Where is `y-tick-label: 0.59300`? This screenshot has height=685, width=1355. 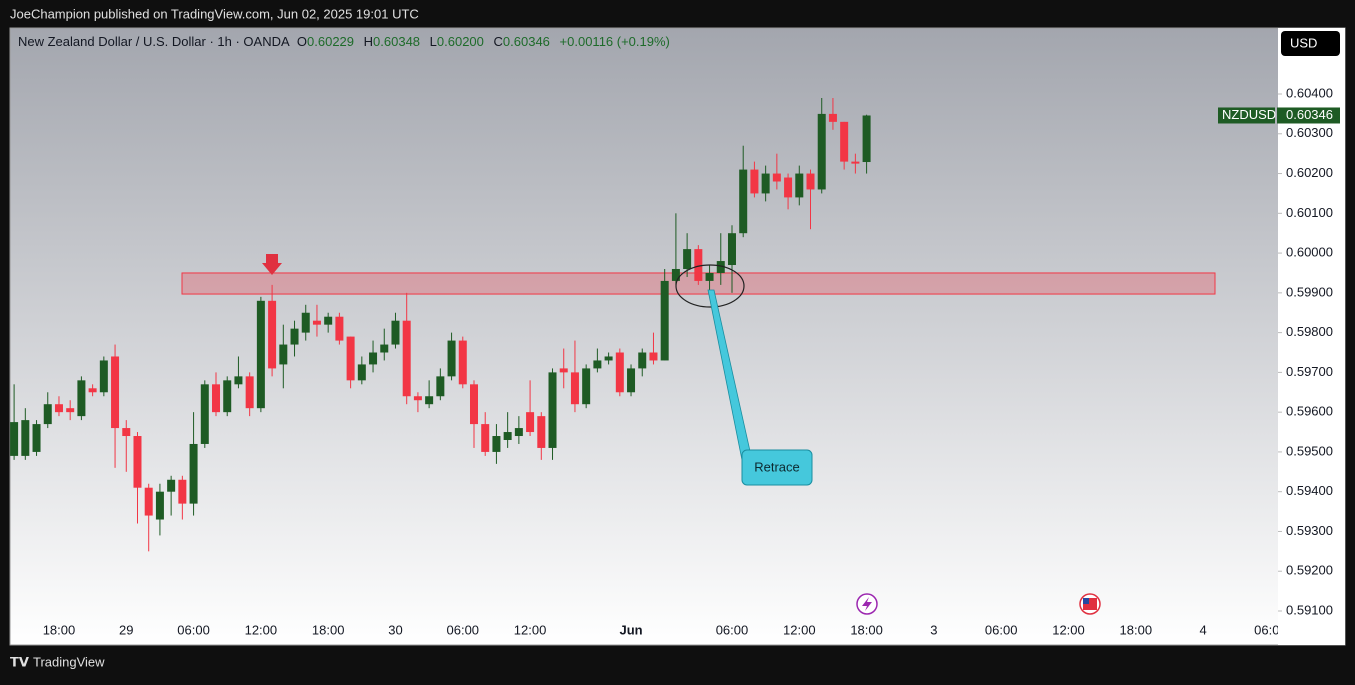 y-tick-label: 0.59300 is located at coordinates (1309, 530).